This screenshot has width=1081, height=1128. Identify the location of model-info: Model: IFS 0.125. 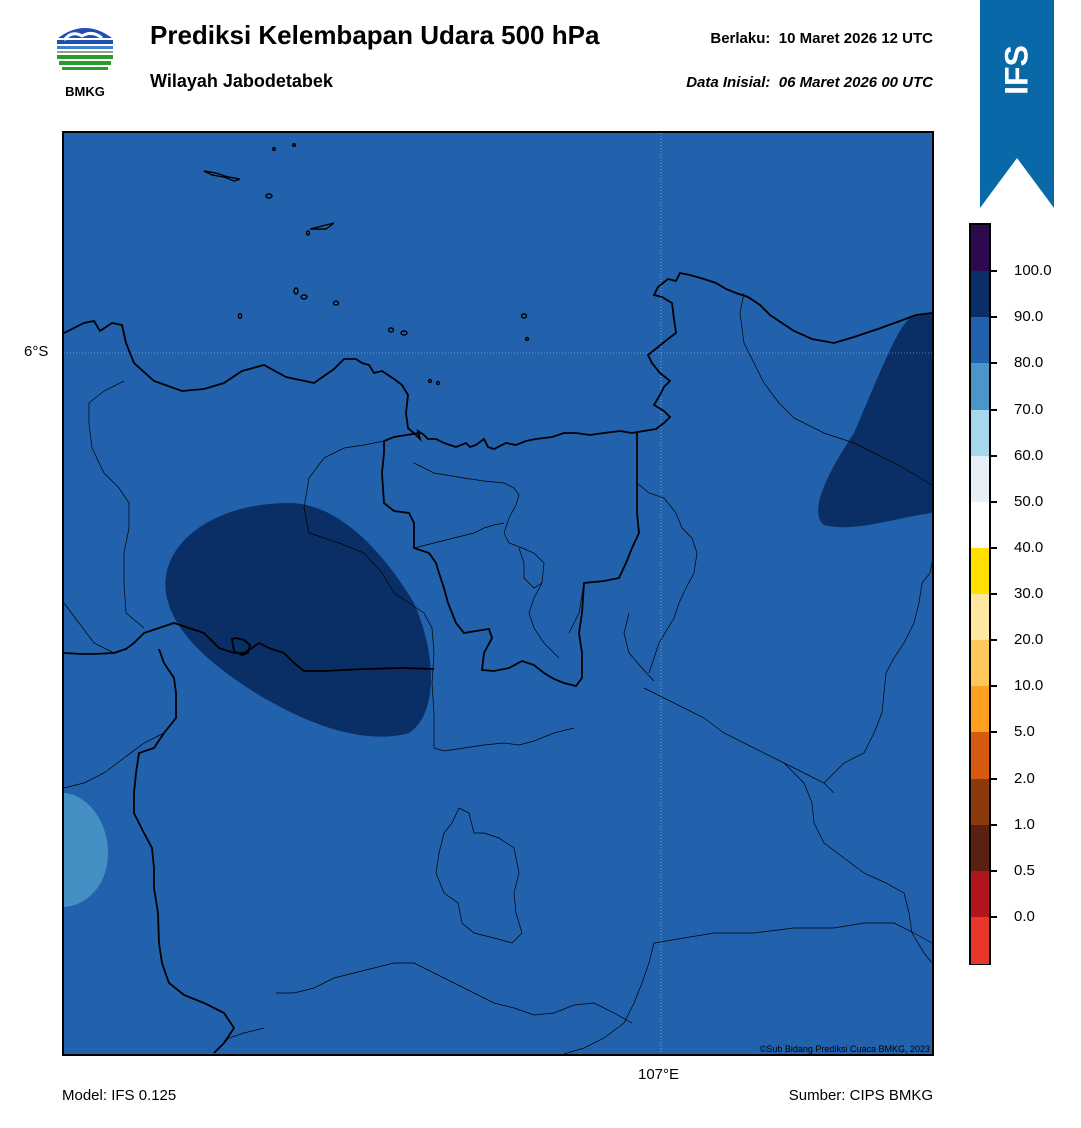
(119, 1095).